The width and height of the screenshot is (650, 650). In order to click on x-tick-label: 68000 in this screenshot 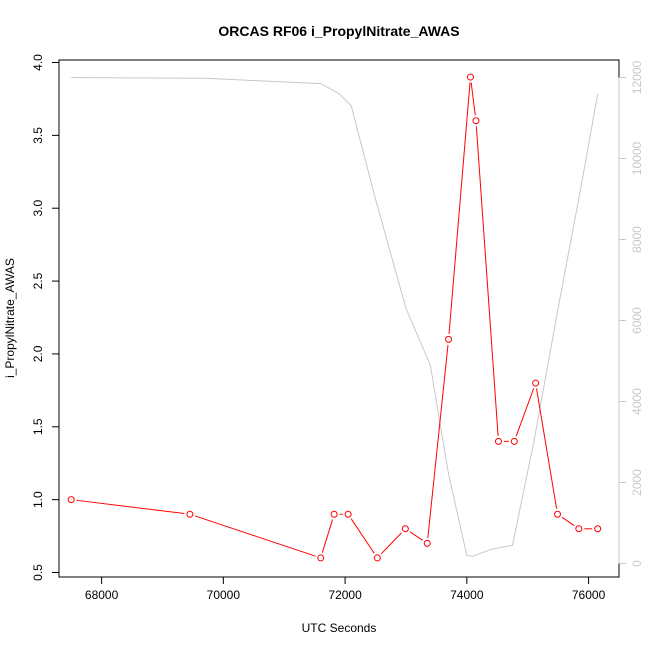, I will do `click(102, 595)`.